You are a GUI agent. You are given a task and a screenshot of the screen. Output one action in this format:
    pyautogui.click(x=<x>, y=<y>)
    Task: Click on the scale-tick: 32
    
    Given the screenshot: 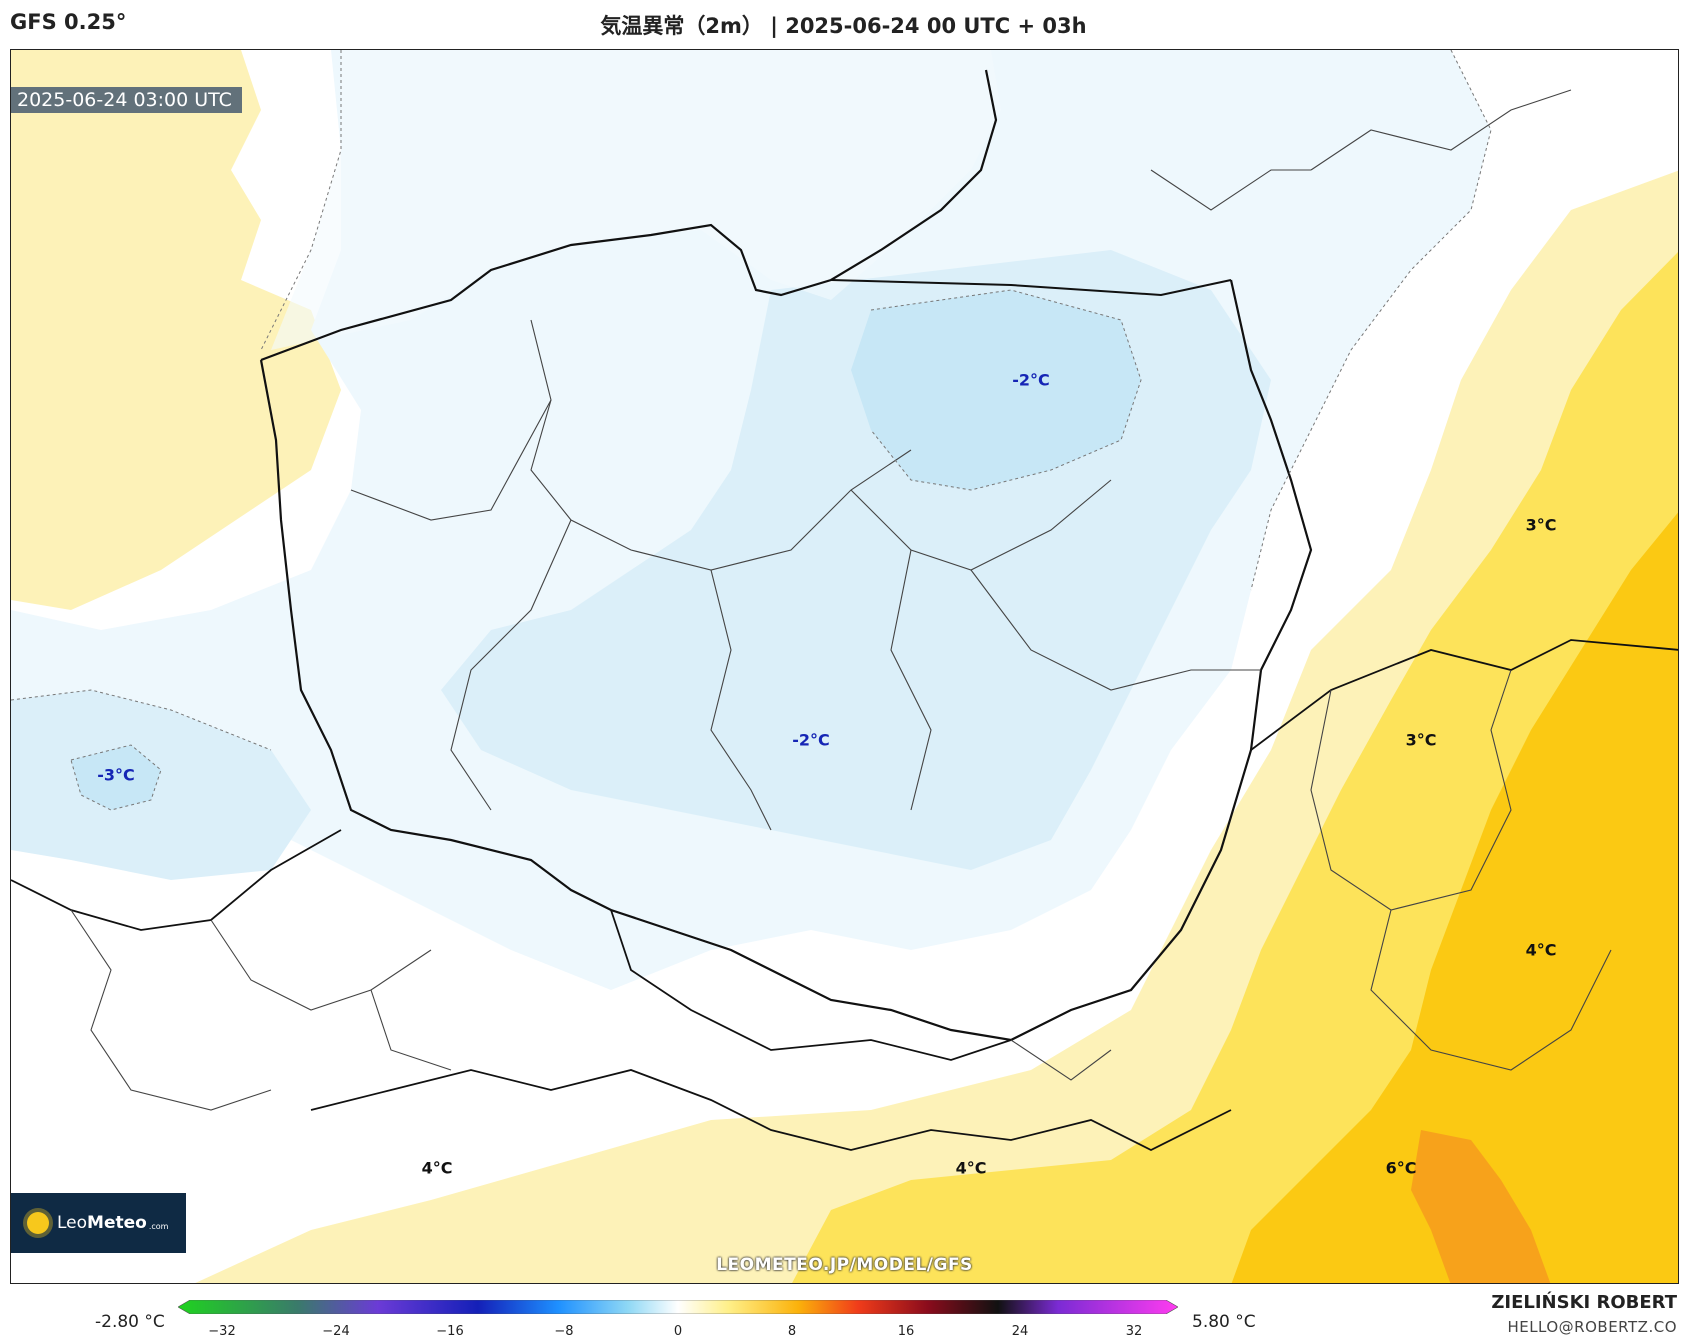 What is the action you would take?
    pyautogui.click(x=1134, y=1331)
    